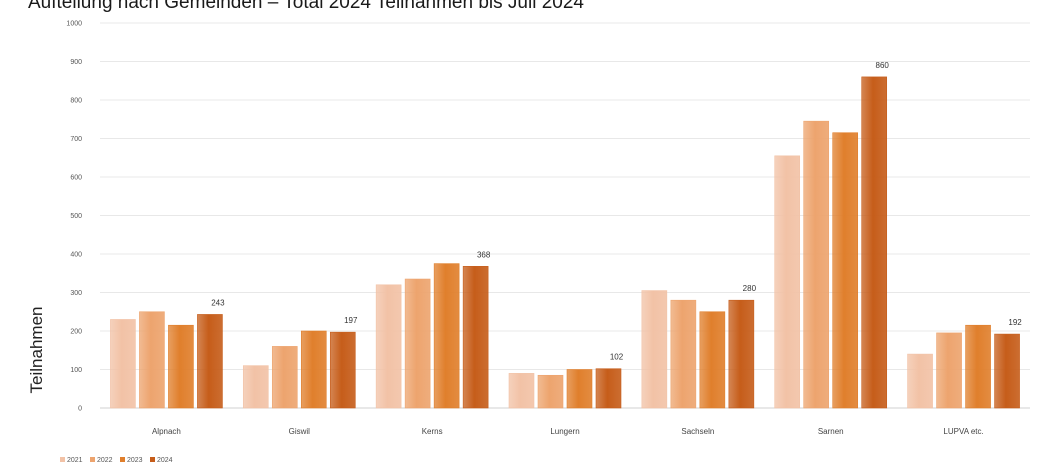 The width and height of the screenshot is (1052, 469). What do you see at coordinates (617, 357) in the screenshot?
I see `data-label: 102` at bounding box center [617, 357].